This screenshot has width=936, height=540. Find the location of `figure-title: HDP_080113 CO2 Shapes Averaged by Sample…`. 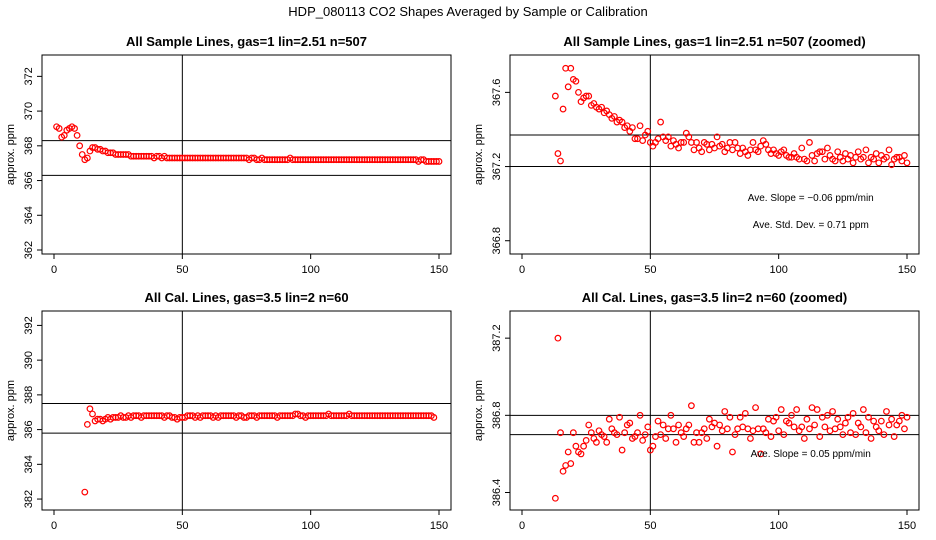

figure-title: HDP_080113 CO2 Shapes Averaged by Sample… is located at coordinates (468, 11).